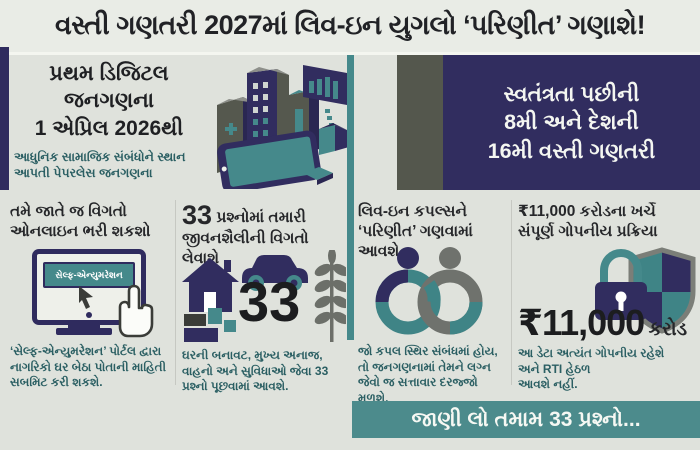 Image resolution: width=700 pixels, height=450 pixels. I want to click on card1-heading: તમે જાતે જ વિગતો ઓનલાઇન ભરી શકશો, so click(80, 221).